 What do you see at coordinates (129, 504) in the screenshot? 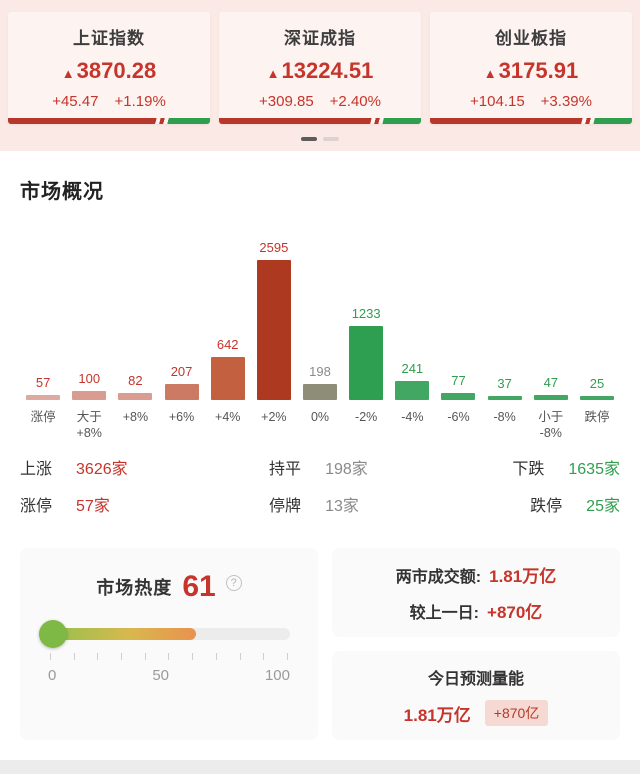
I see `summary-limit-up: 涨停 57家` at bounding box center [129, 504].